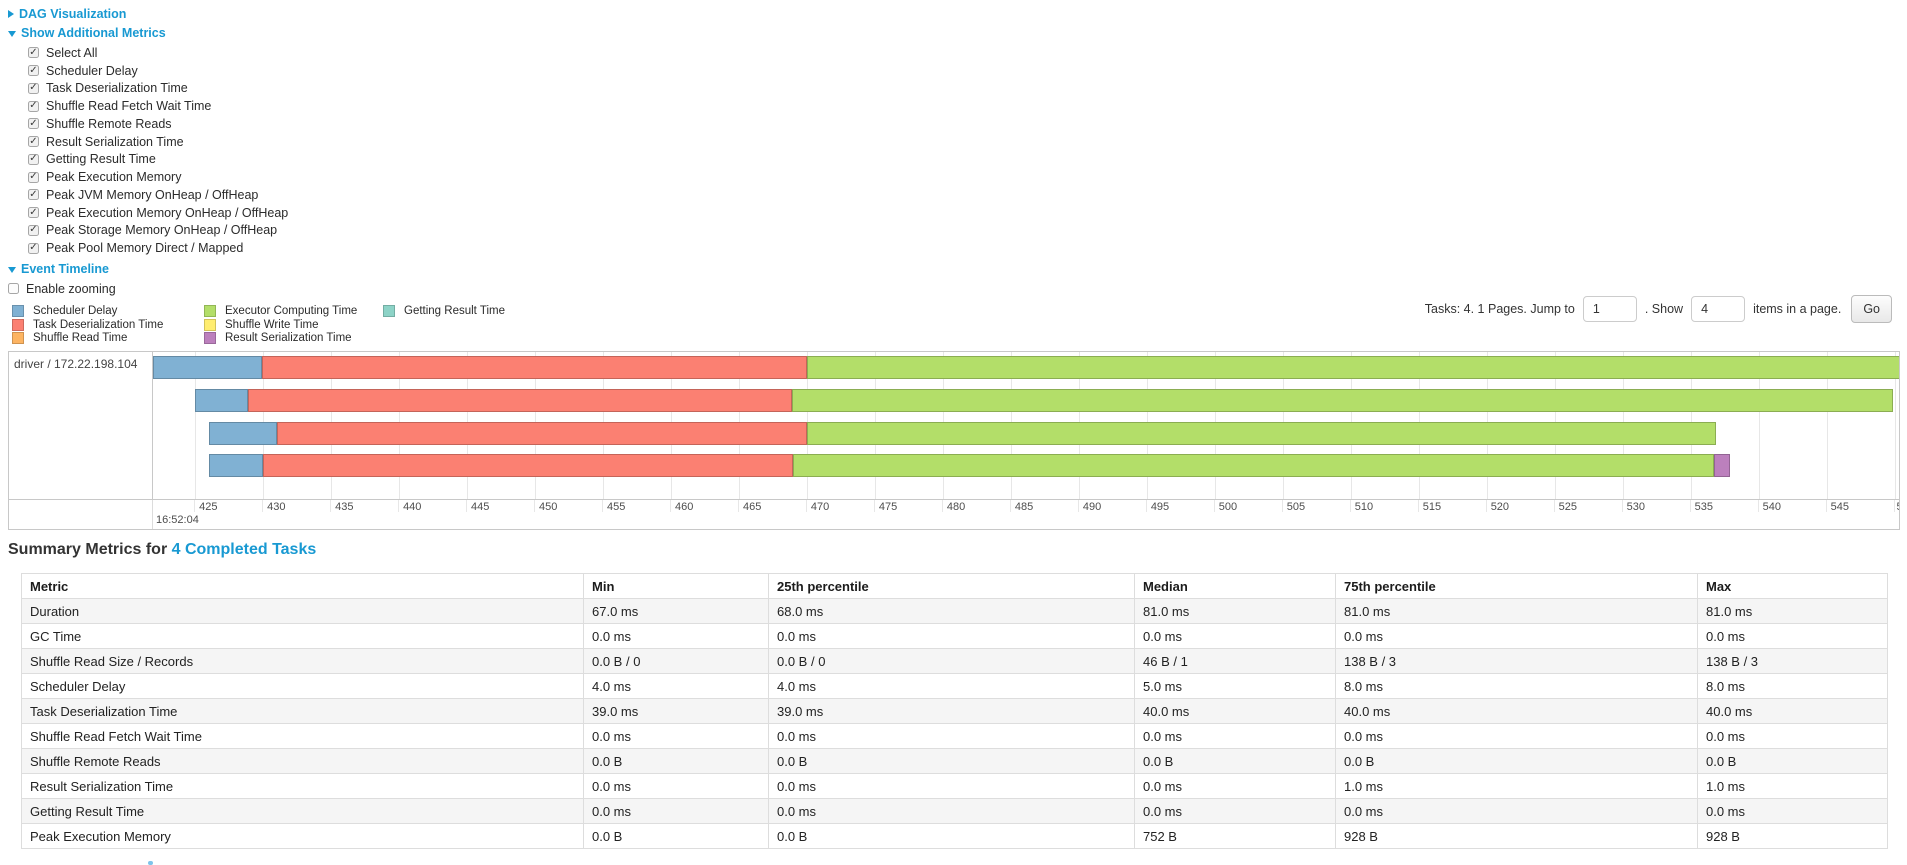  Describe the element at coordinates (108, 325) in the screenshot. I see `legend-item: Task Deserialization Time` at that location.